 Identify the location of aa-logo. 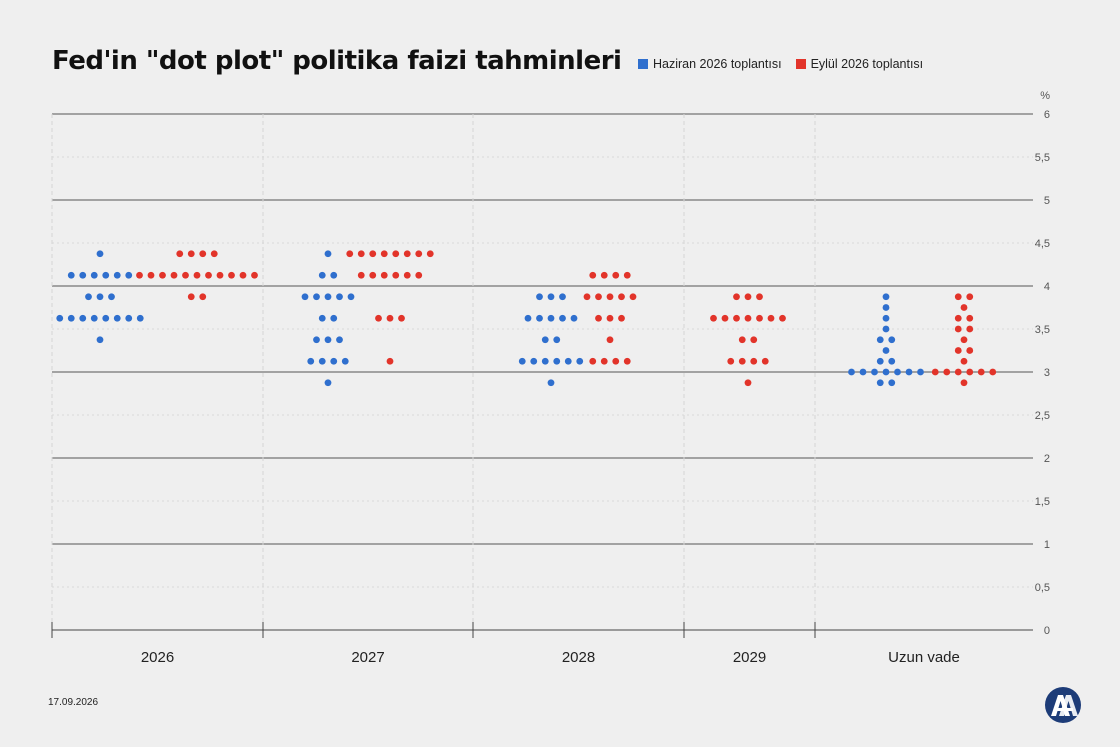
(1063, 707).